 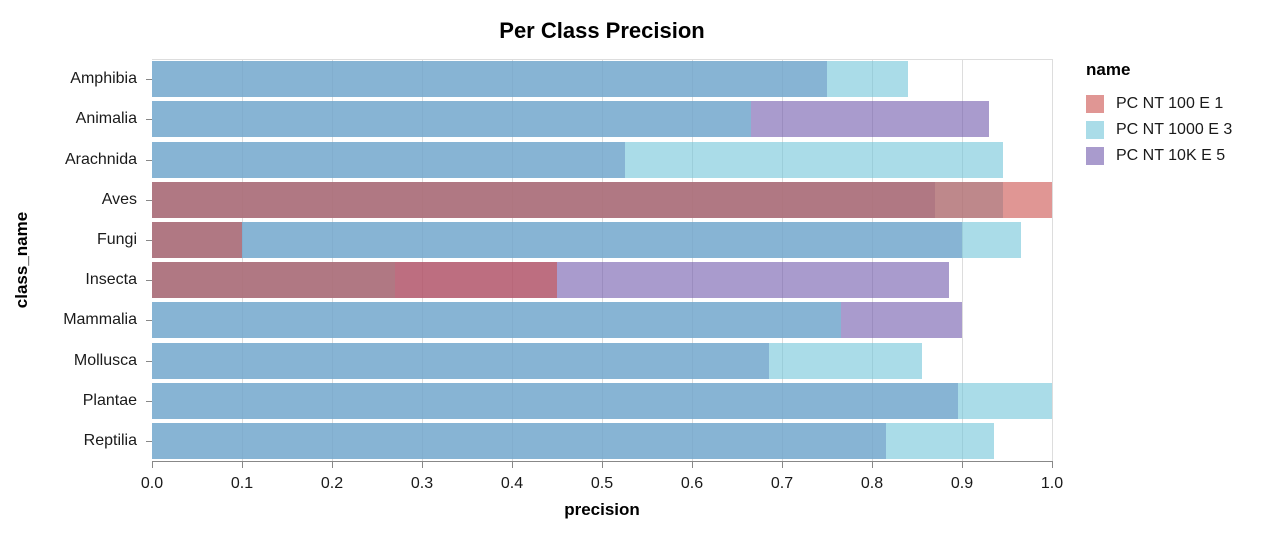 What do you see at coordinates (103, 79) in the screenshot?
I see `y-label-amphibia: Amphibia` at bounding box center [103, 79].